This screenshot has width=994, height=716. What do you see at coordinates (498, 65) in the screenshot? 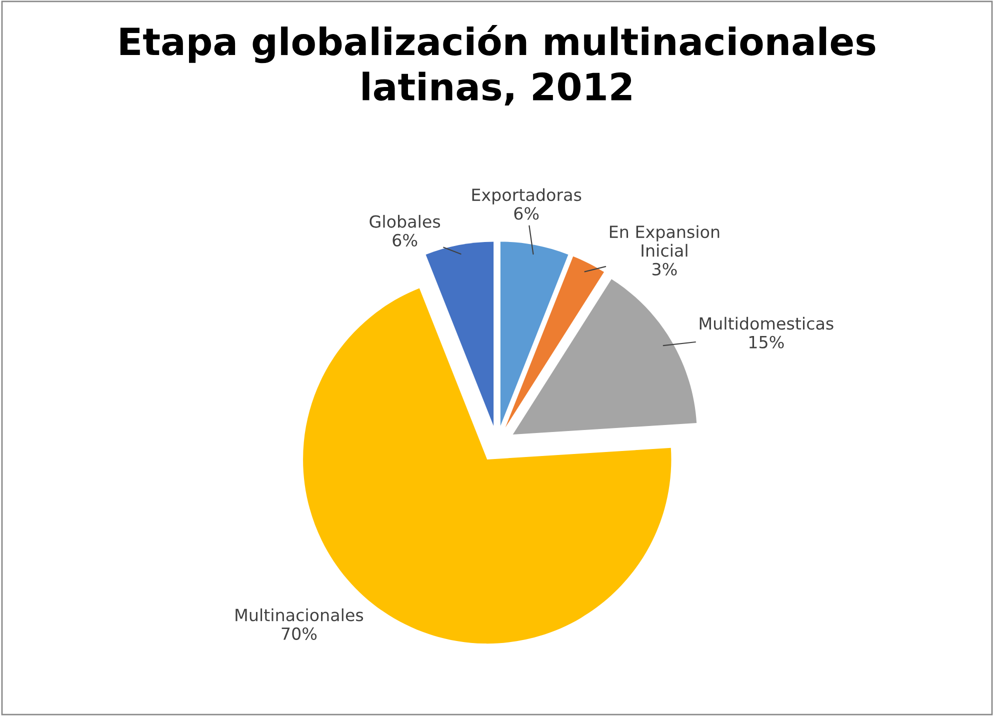
I see `chart-title: Etapa globalización multinacionales latinas, 2012` at bounding box center [498, 65].